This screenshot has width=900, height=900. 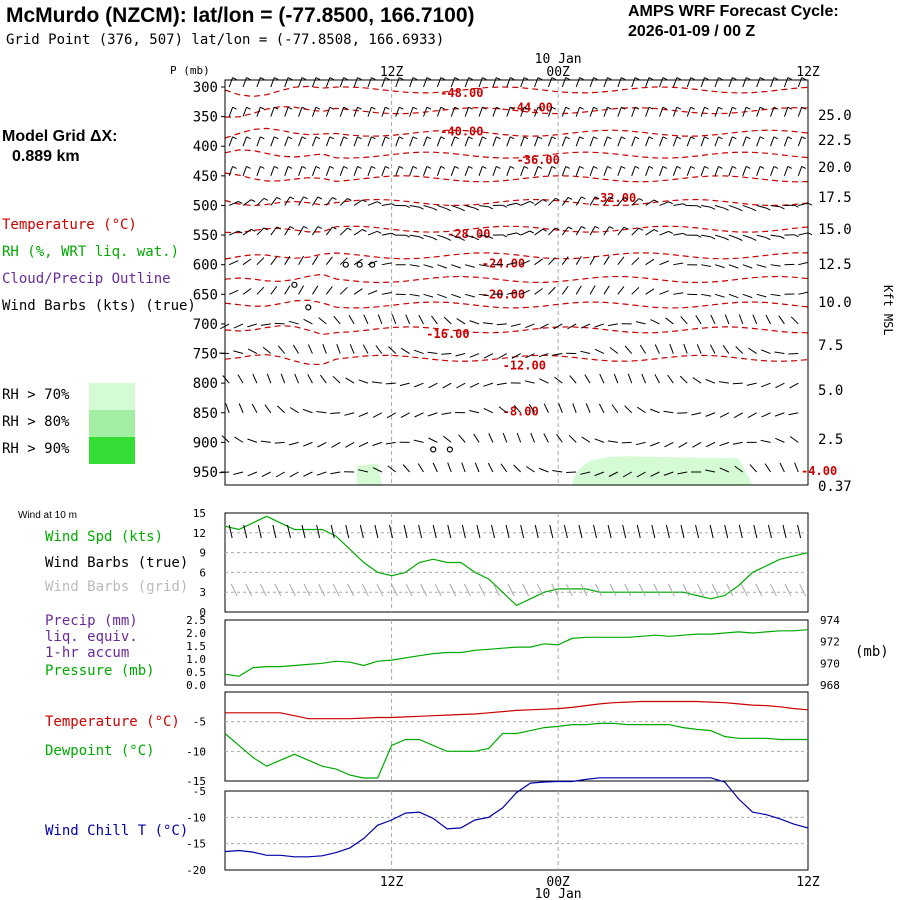 I want to click on height-tick-label: 25.0, so click(x=835, y=116).